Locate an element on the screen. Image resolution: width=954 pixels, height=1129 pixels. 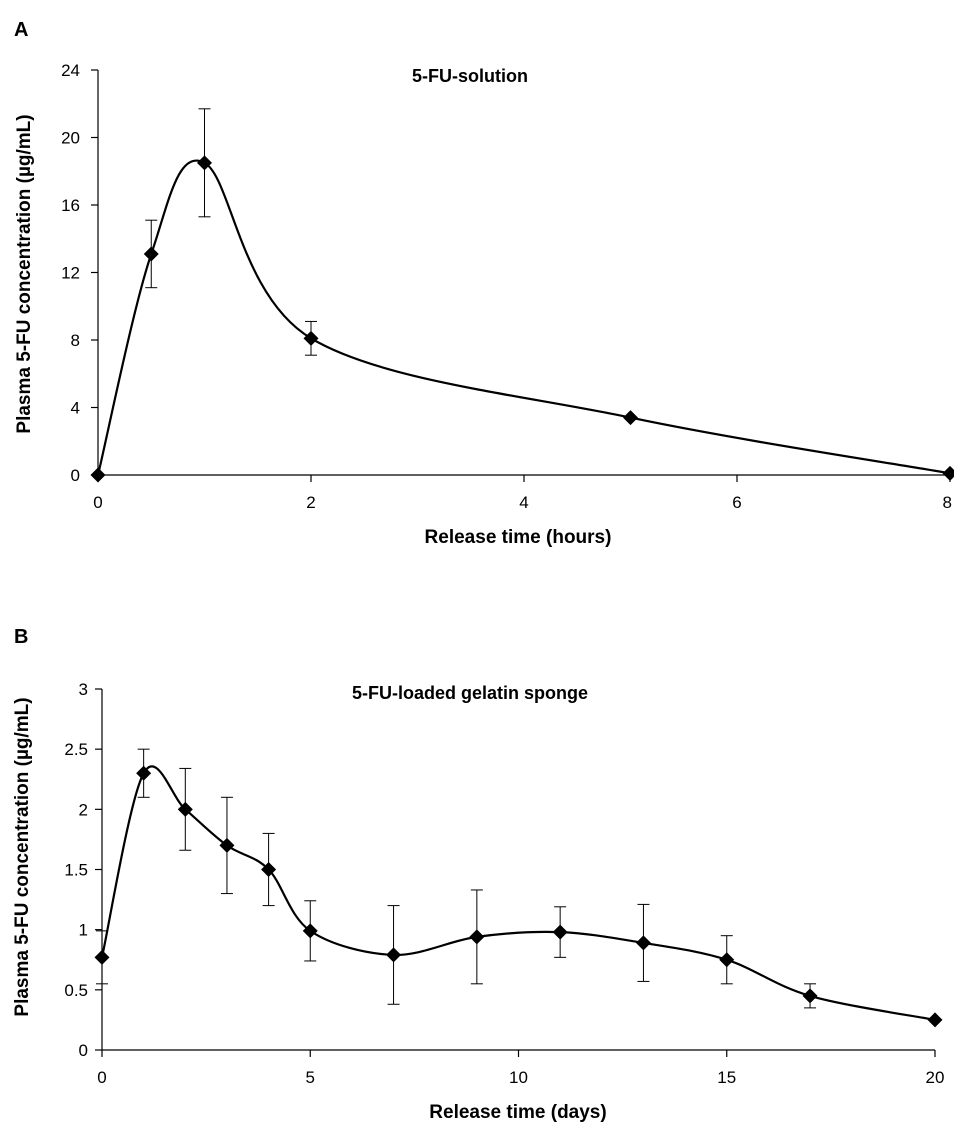
y-tick-label: 8 is located at coordinates (75, 340).